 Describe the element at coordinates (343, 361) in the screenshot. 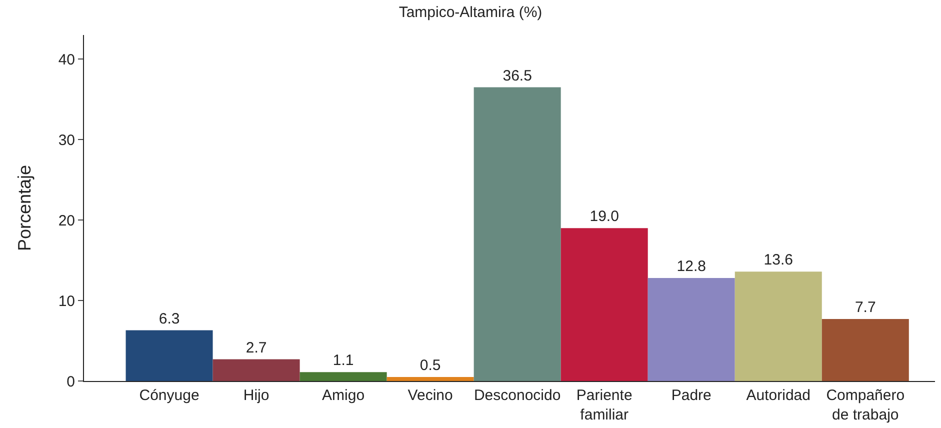

I see `data-label: 1.1` at that location.